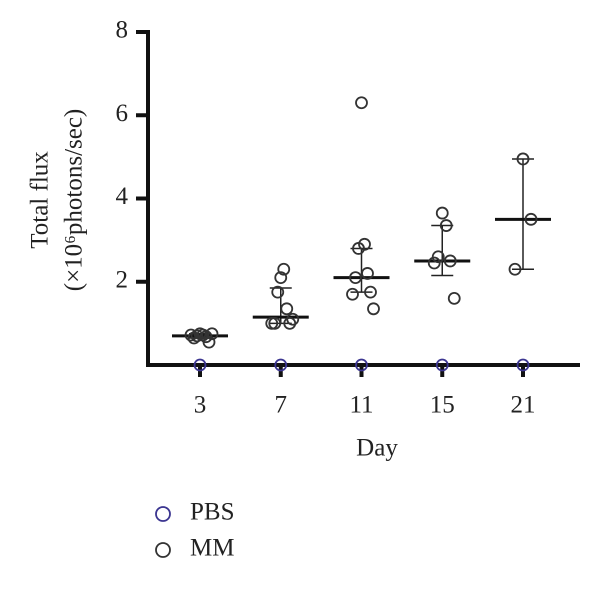  Describe the element at coordinates (281, 405) in the screenshot. I see `x-tick-label: 7` at that location.